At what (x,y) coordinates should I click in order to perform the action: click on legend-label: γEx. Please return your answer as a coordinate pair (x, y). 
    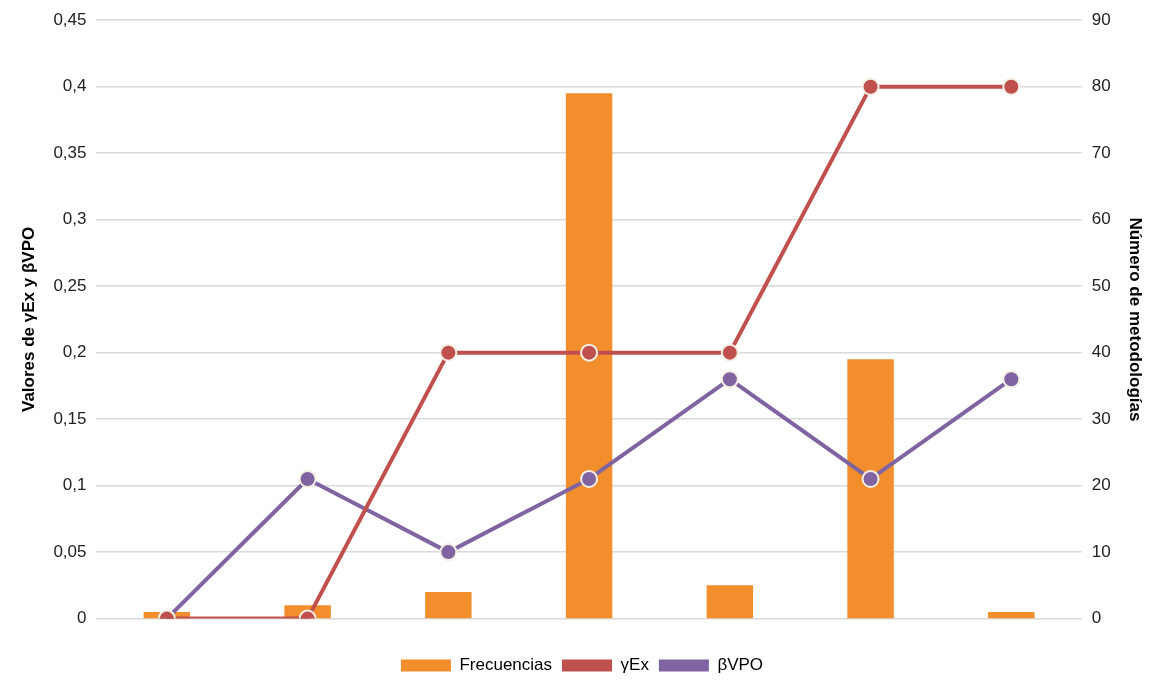
    Looking at the image, I should click on (635, 665).